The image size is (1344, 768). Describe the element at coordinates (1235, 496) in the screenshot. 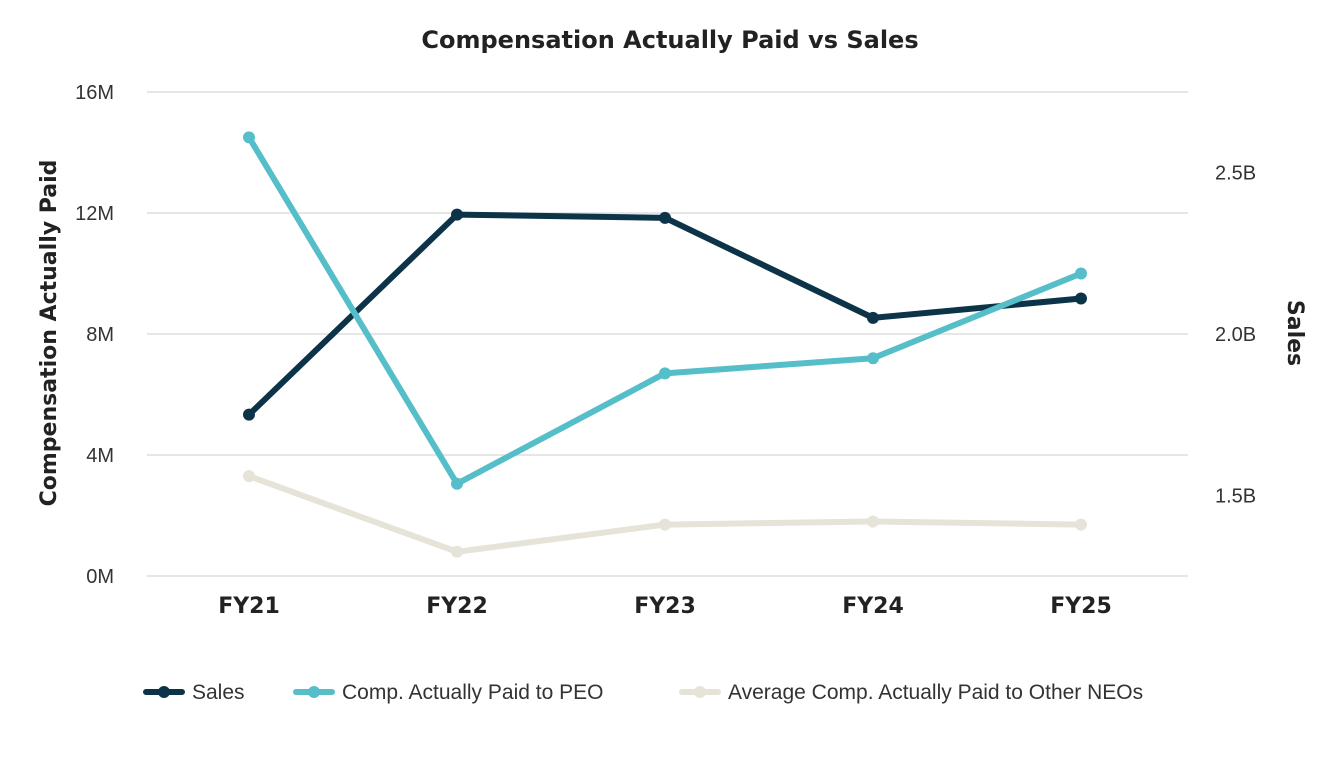

I see `right-tick-label: 1.5B` at that location.